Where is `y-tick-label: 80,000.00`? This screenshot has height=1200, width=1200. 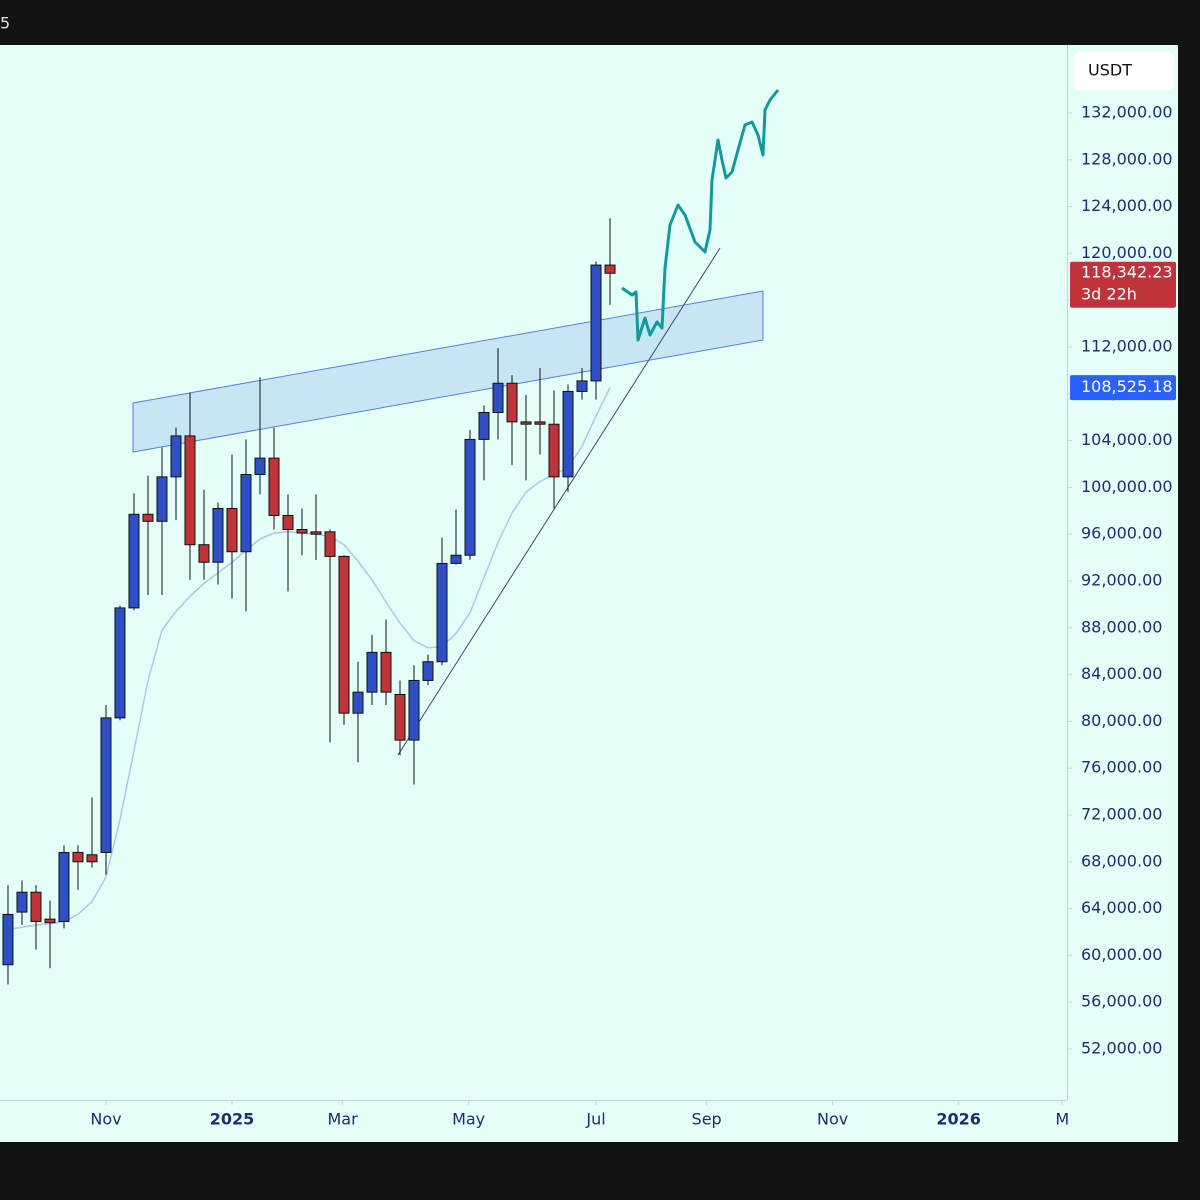 y-tick-label: 80,000.00 is located at coordinates (1121, 720).